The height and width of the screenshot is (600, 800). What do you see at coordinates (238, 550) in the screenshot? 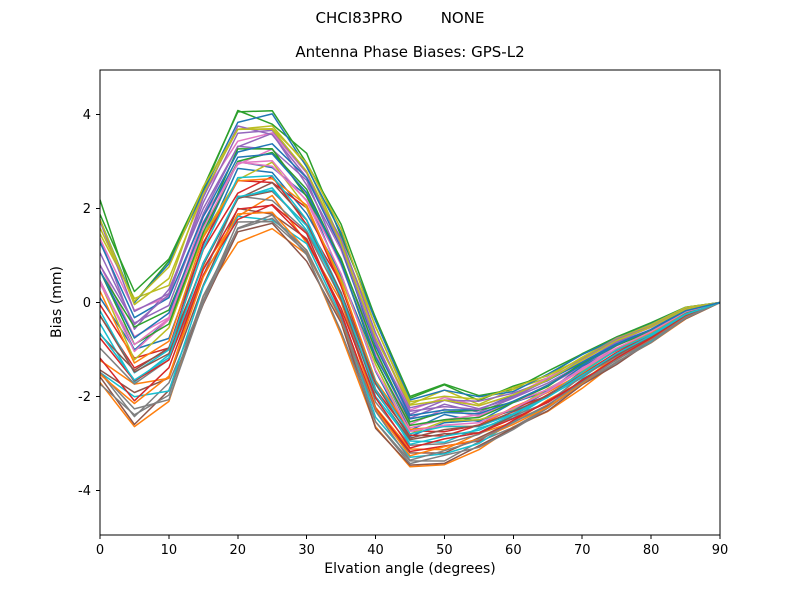
I see `x-tick-label: 20` at bounding box center [238, 550].